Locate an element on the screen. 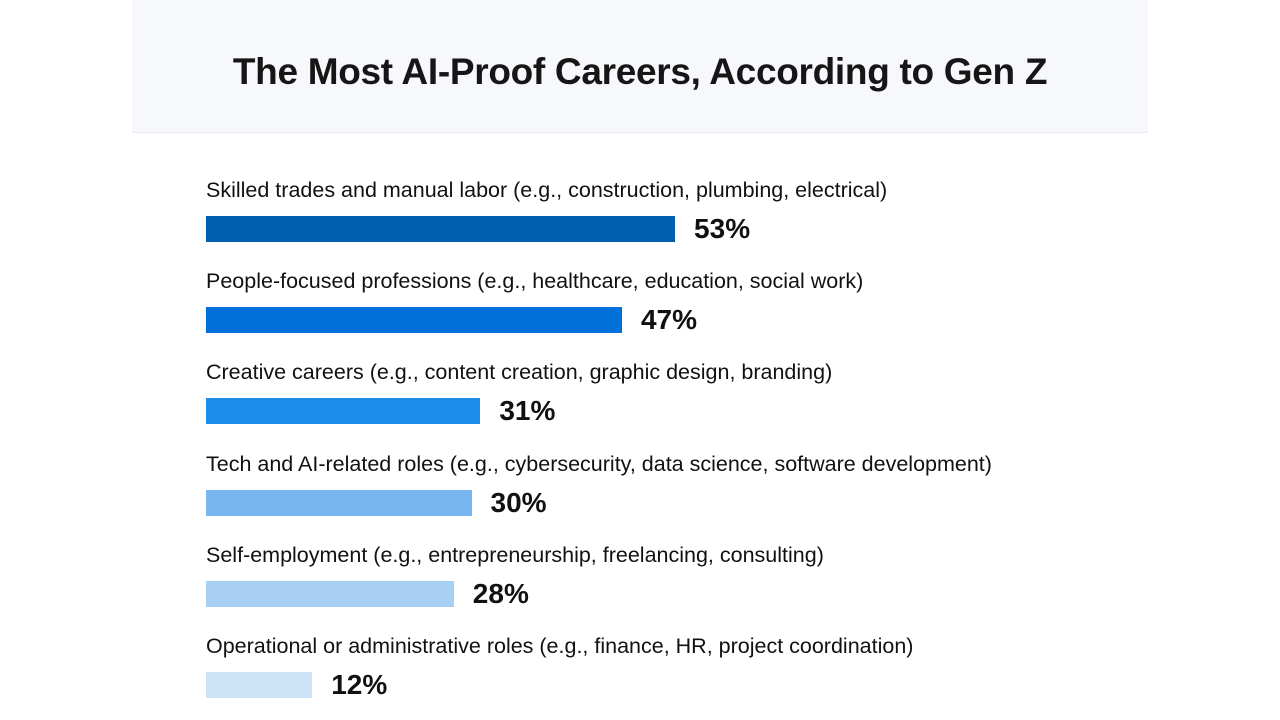 The image size is (1280, 720). bar-value-label: 47% is located at coordinates (668, 320).